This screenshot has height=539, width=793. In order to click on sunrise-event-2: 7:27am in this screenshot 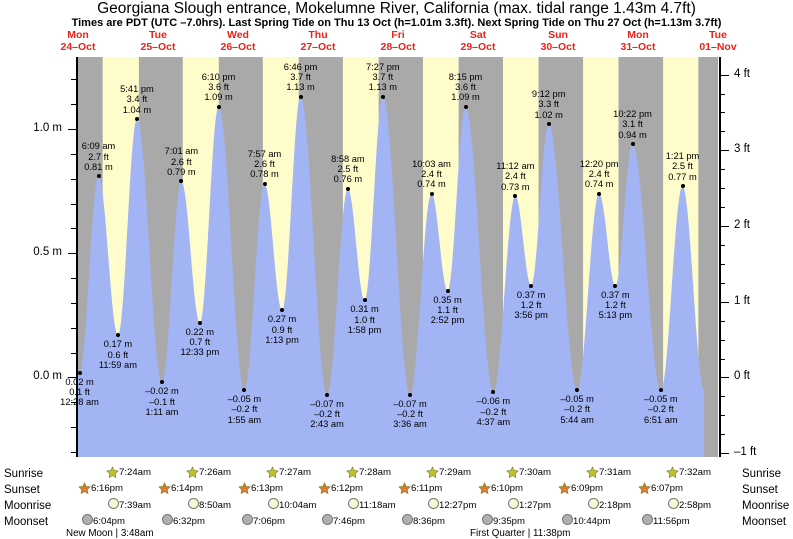, I will do `click(288, 472)`.